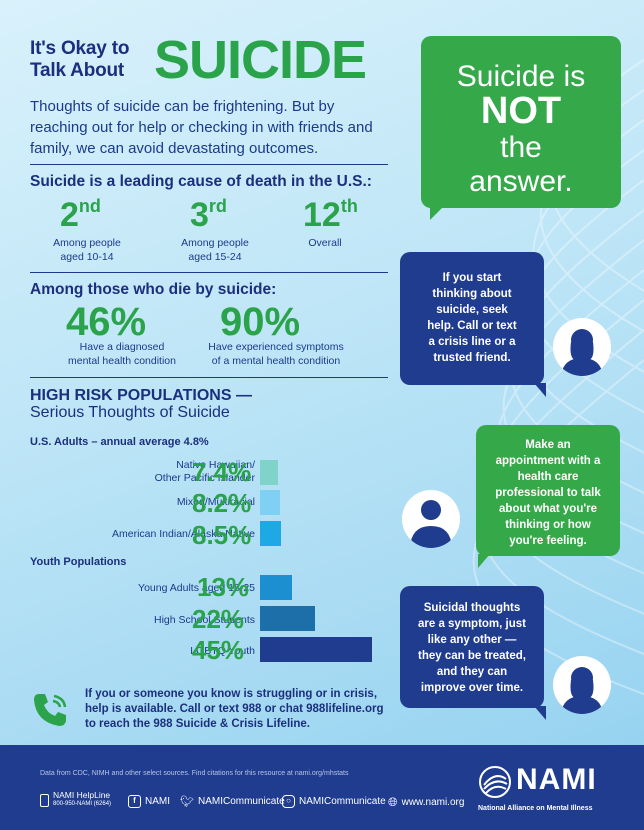 The height and width of the screenshot is (830, 644). What do you see at coordinates (218, 650) in the screenshot?
I see `row-pct-lgbtq: 45%` at bounding box center [218, 650].